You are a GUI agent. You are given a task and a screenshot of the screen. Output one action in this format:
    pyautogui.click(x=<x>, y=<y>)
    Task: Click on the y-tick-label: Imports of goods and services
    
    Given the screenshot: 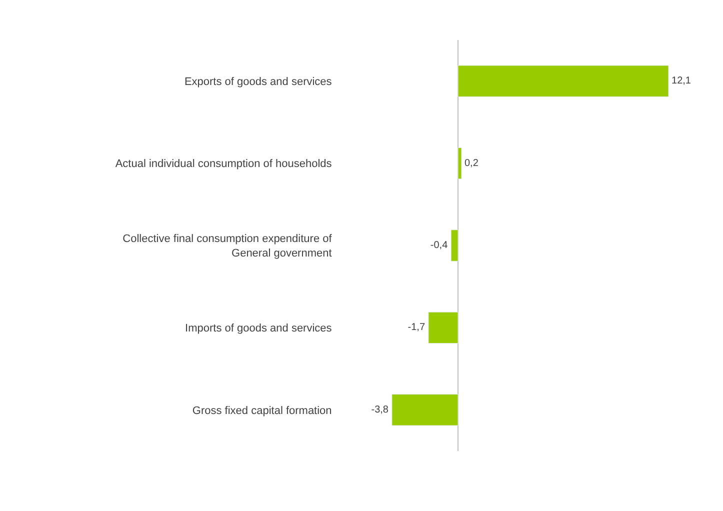 What is the action you would take?
    pyautogui.click(x=258, y=328)
    